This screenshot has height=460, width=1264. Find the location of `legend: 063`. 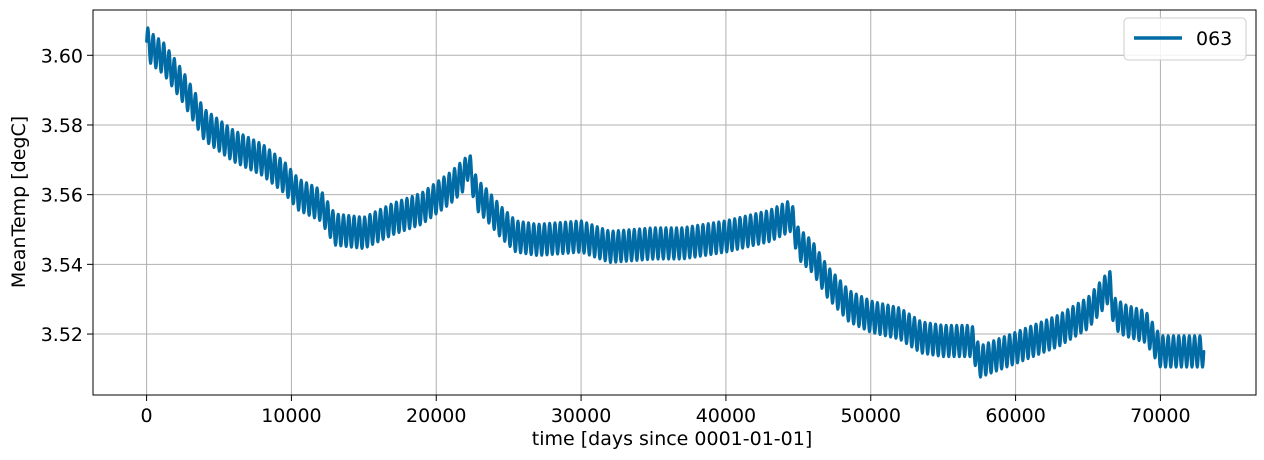

legend: 063 is located at coordinates (1185, 39).